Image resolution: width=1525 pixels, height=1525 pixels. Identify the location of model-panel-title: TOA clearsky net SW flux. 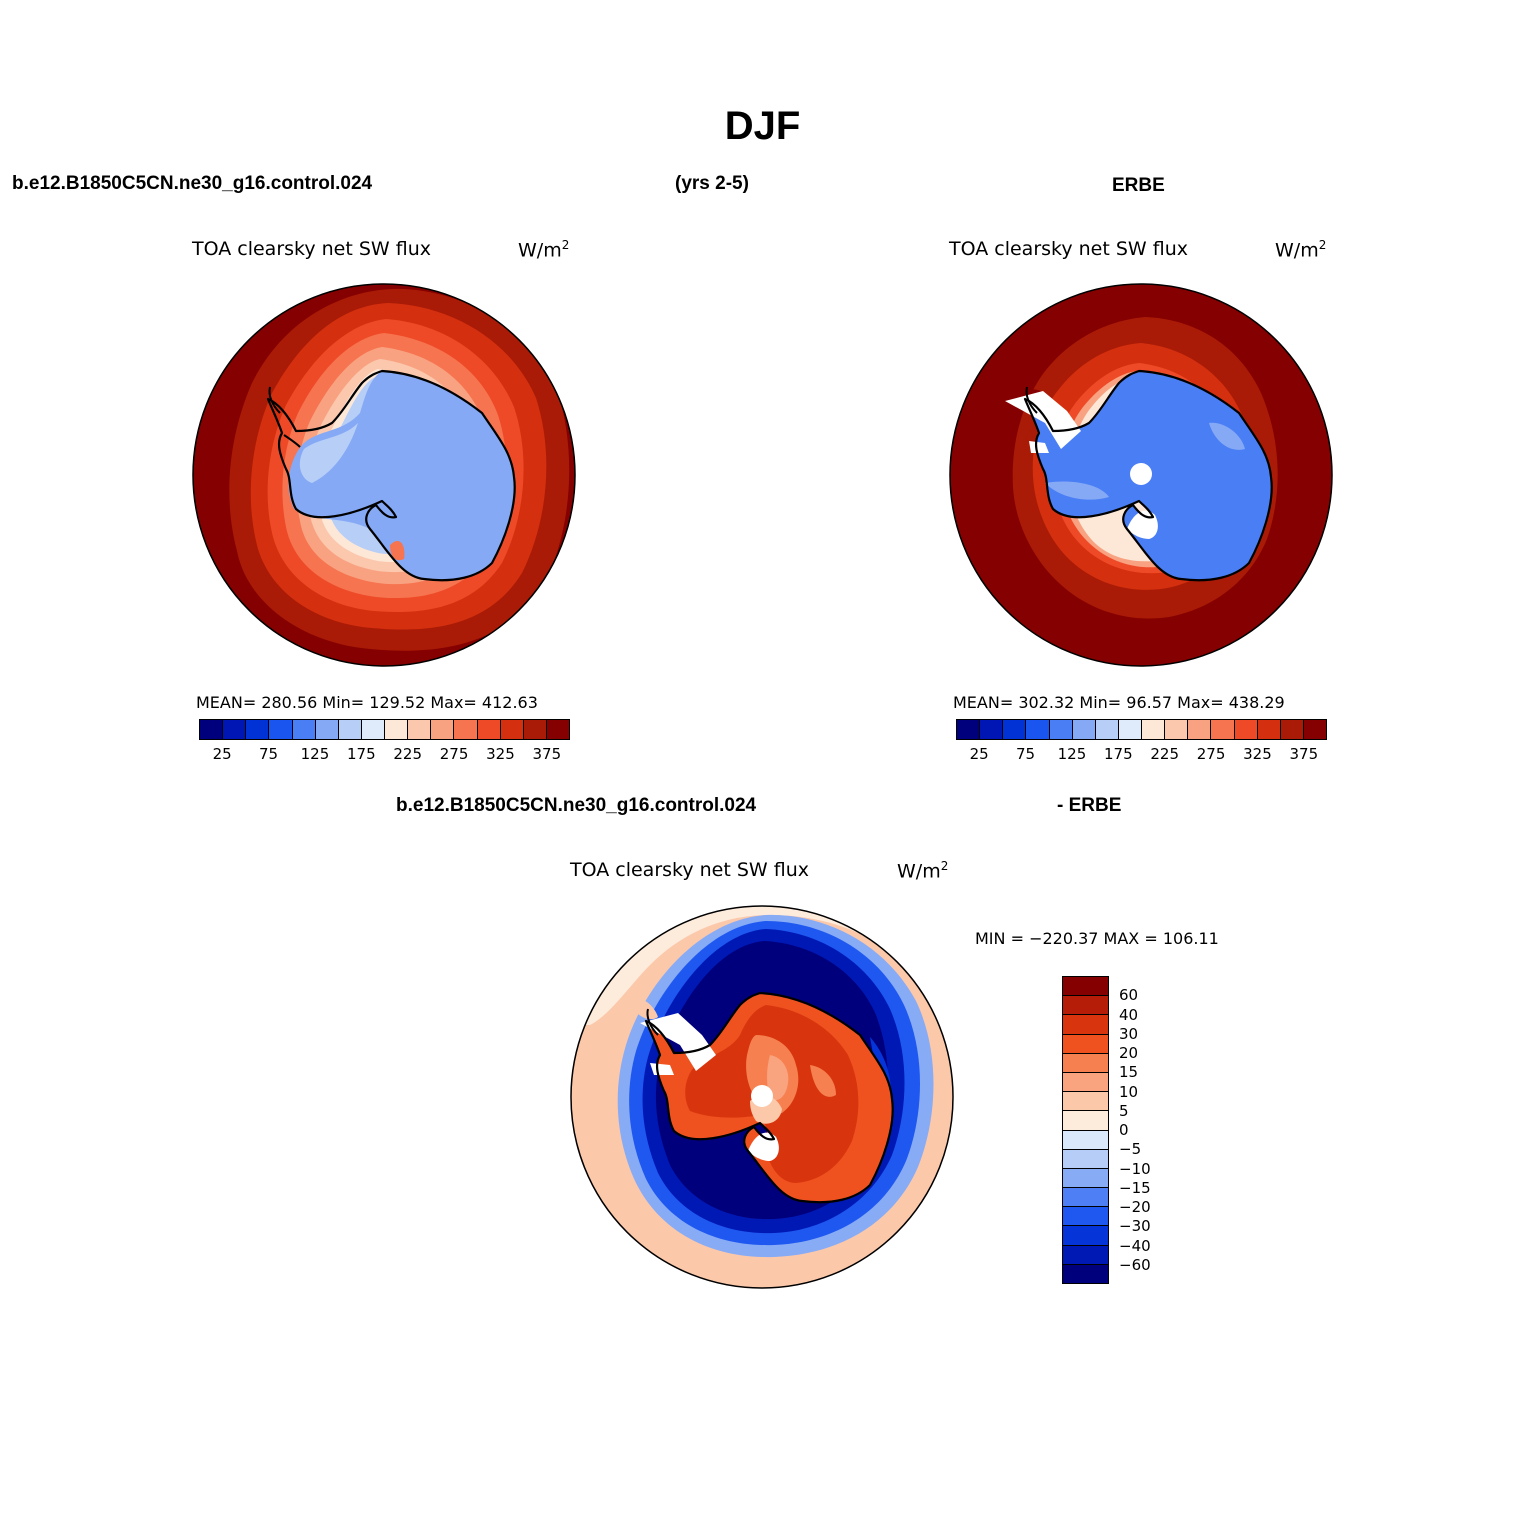
(312, 249).